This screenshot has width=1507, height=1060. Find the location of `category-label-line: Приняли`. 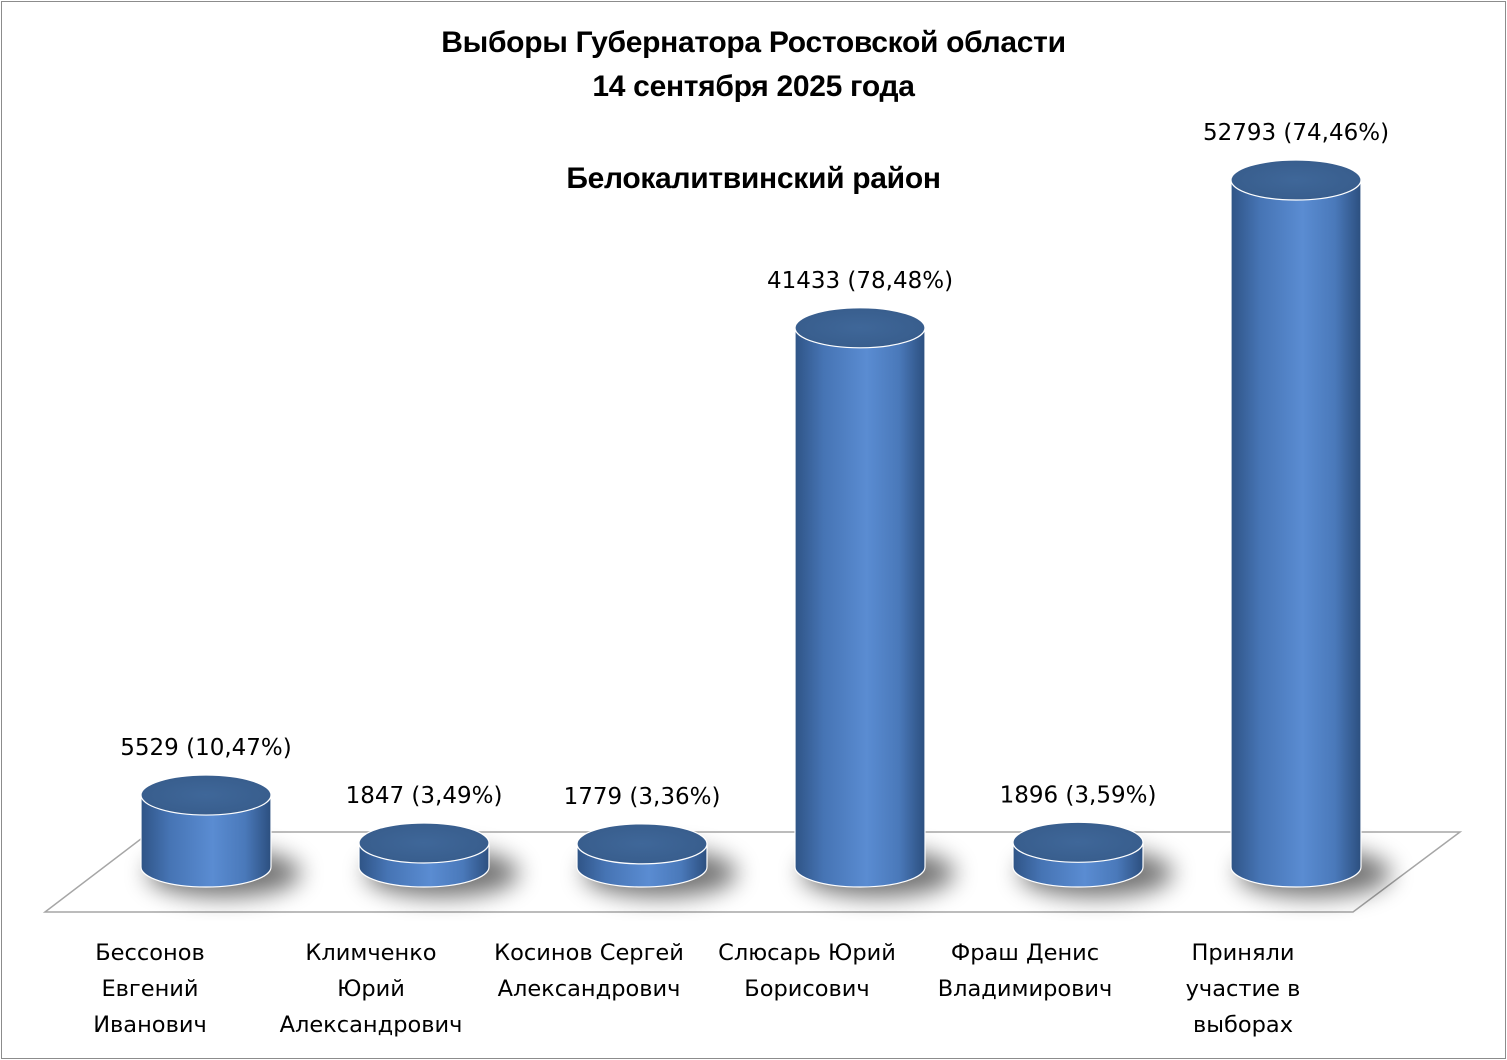

category-label-line: Приняли is located at coordinates (1243, 953).